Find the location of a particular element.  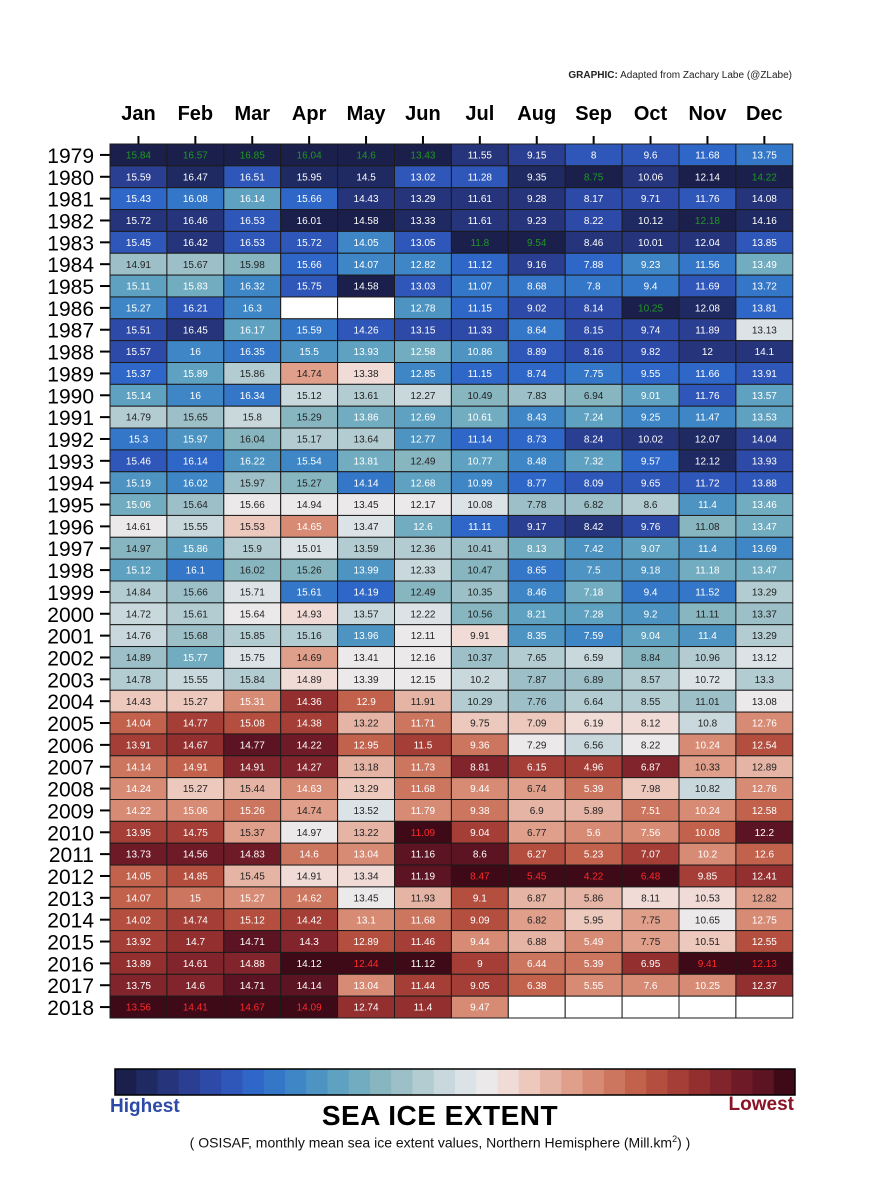

cell-value: 8.12 is located at coordinates (651, 724).